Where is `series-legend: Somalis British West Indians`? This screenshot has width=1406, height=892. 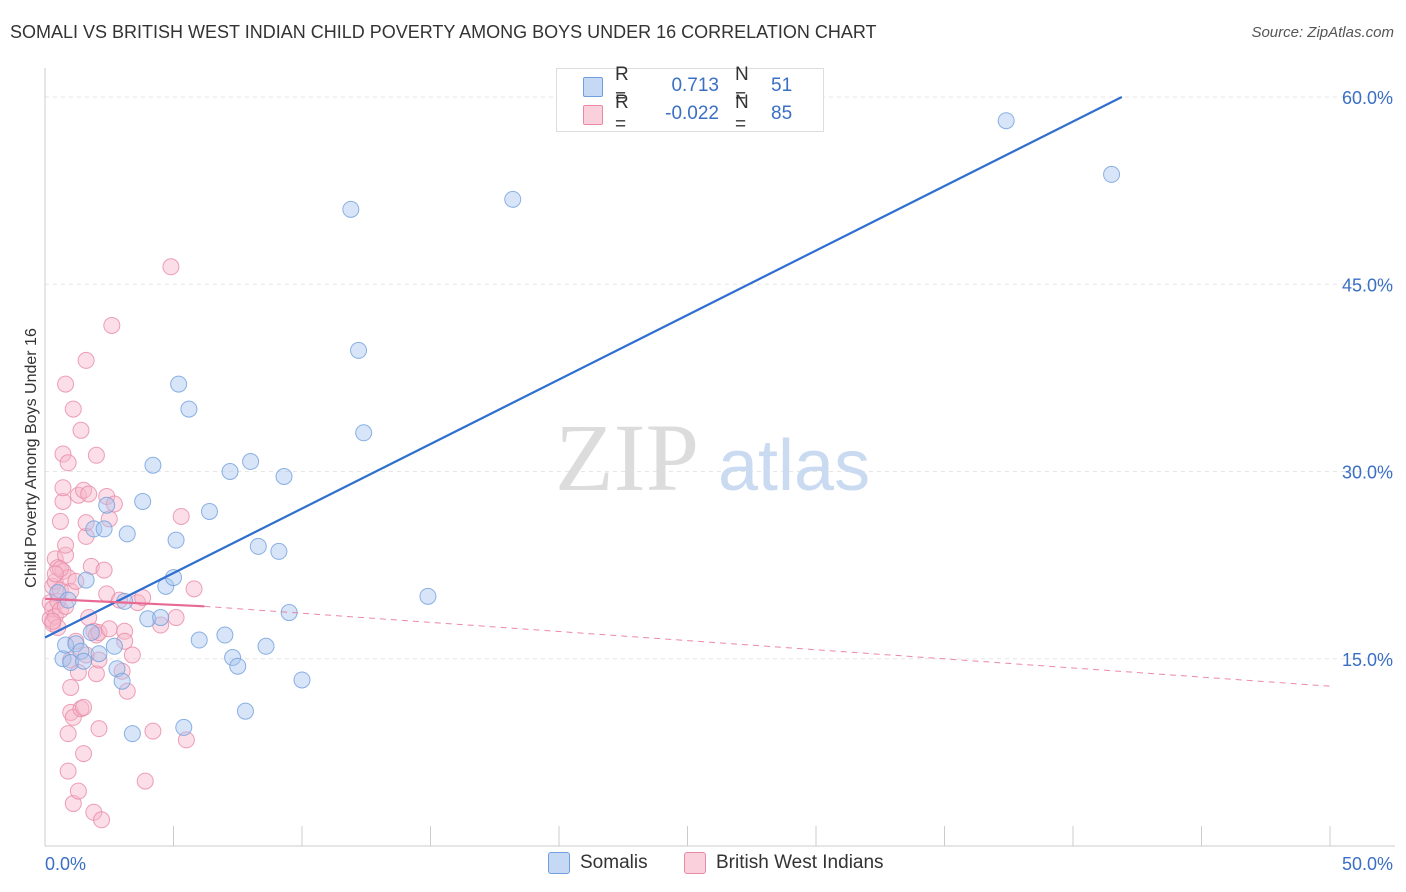 series-legend: Somalis British West Indians is located at coordinates (703, 865).